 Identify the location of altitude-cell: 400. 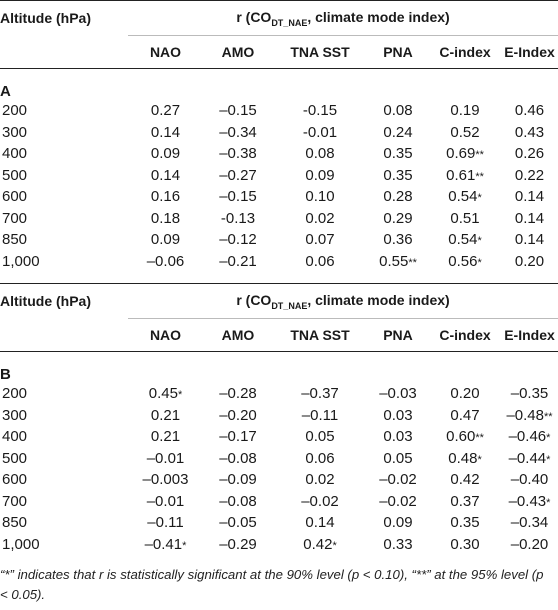
(15, 154).